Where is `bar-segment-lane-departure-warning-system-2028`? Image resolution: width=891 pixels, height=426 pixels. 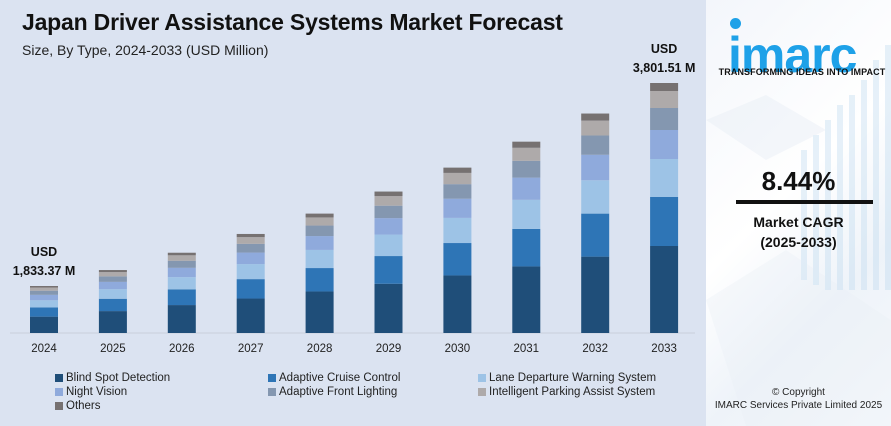
bar-segment-lane-departure-warning-system-2028 is located at coordinates (319, 259).